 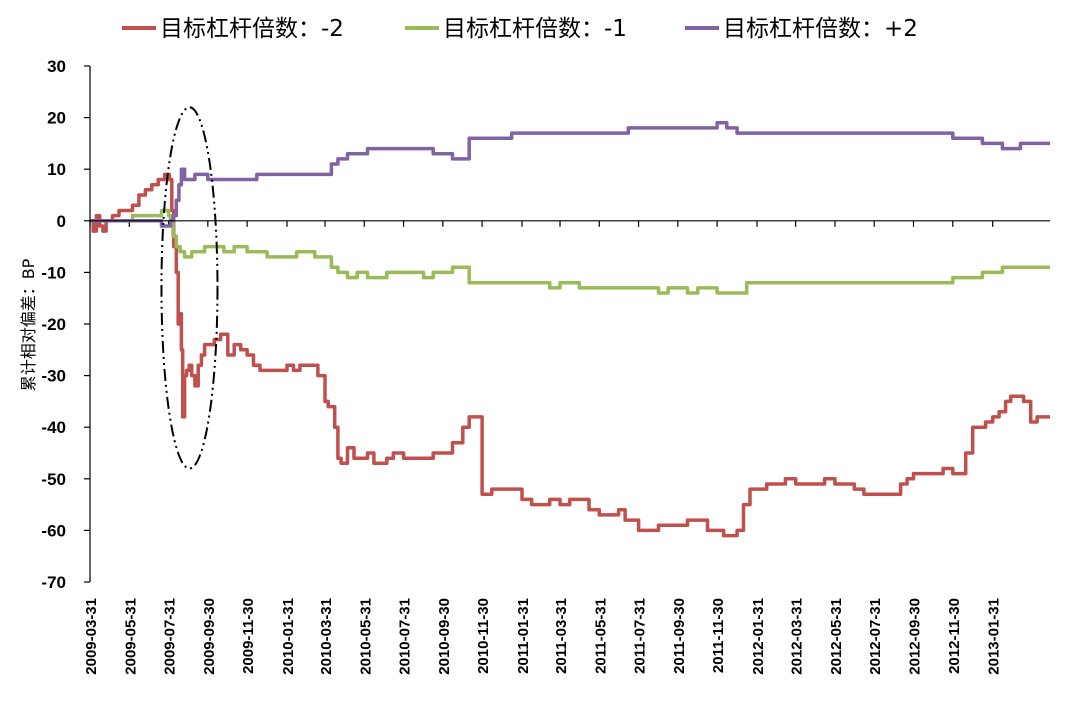 I want to click on x-tick-label: 2011-11-30, so click(x=718, y=635).